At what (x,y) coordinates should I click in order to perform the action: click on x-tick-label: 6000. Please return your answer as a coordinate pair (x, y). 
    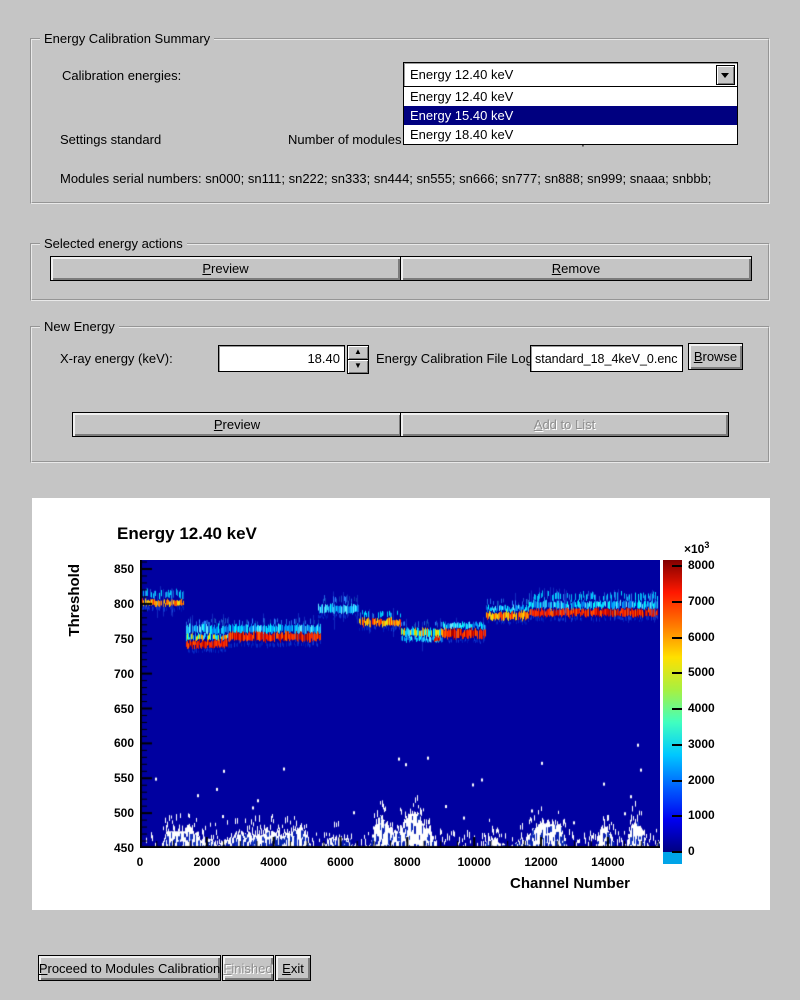
    Looking at the image, I should click on (340, 862).